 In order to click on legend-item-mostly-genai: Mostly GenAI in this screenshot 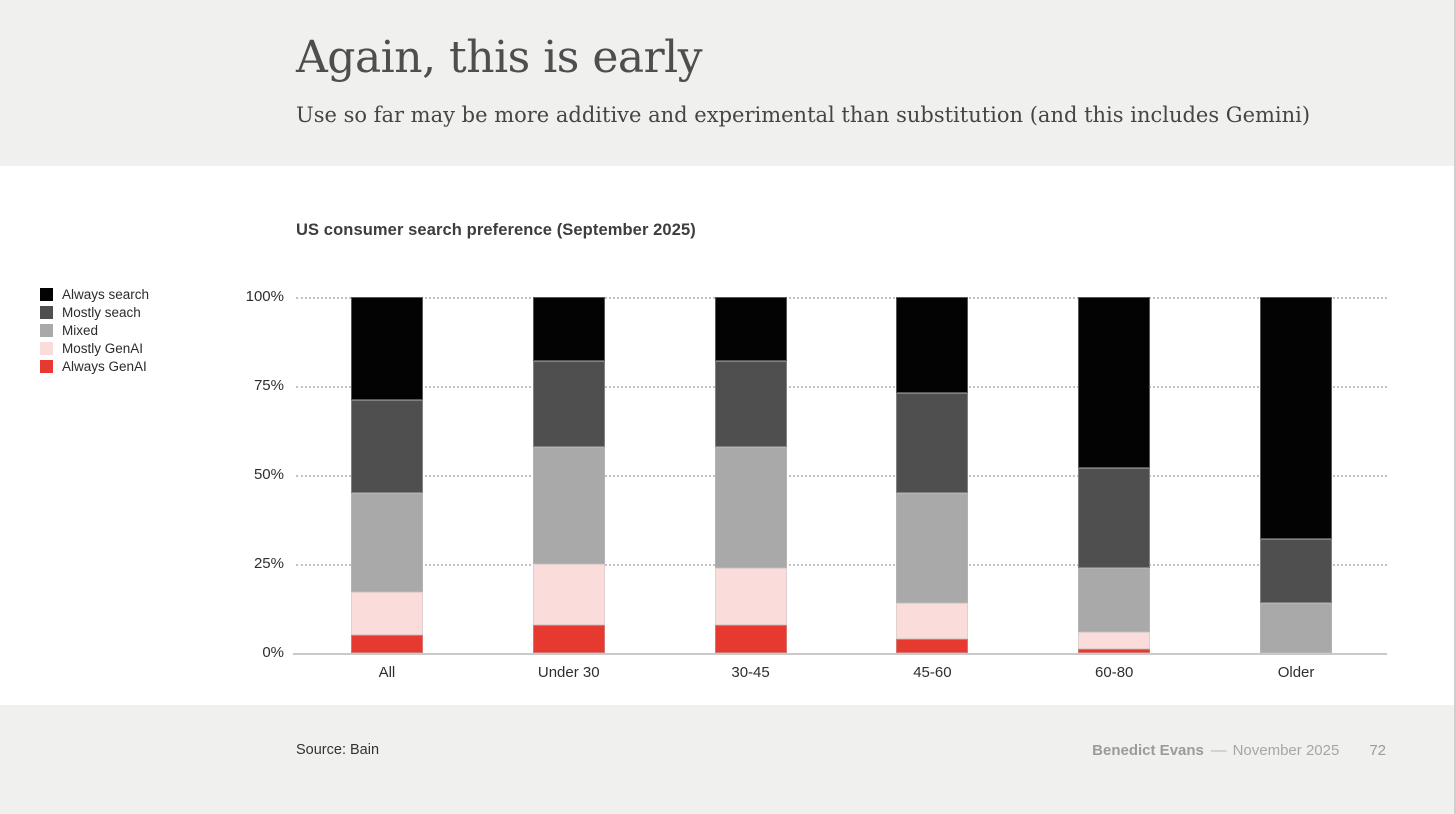, I will do `click(94, 348)`.